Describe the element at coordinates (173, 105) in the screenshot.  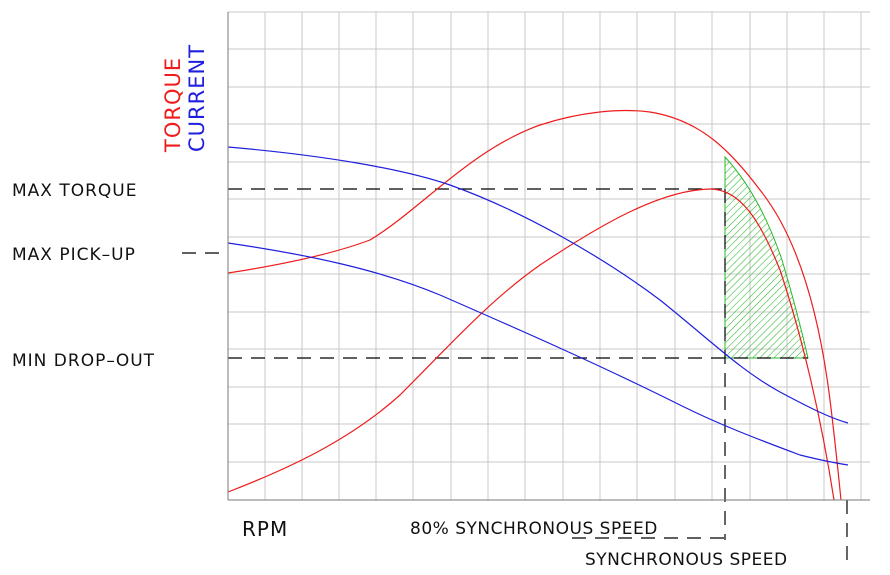
I see `y-axis-label-torque: TORQUE` at that location.